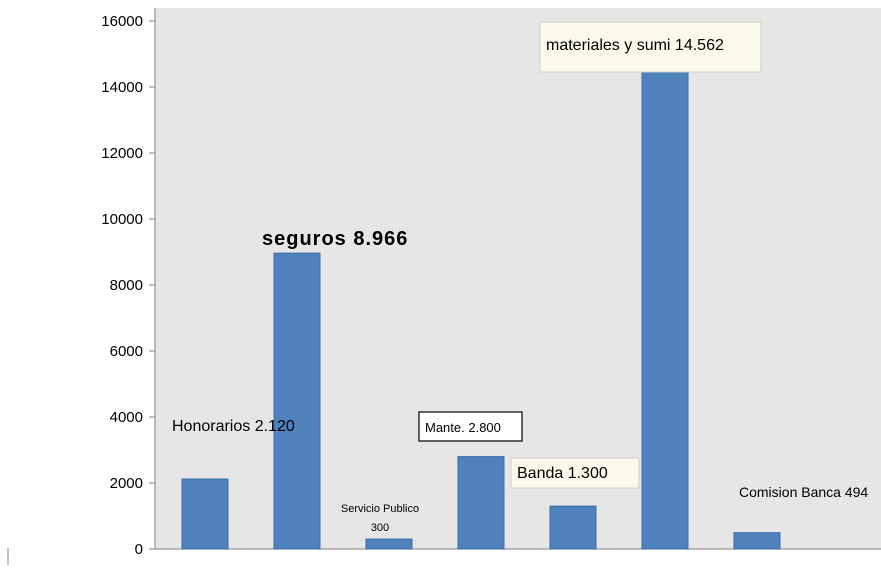  I want to click on data-label: Comision Banca 494, so click(803, 492).